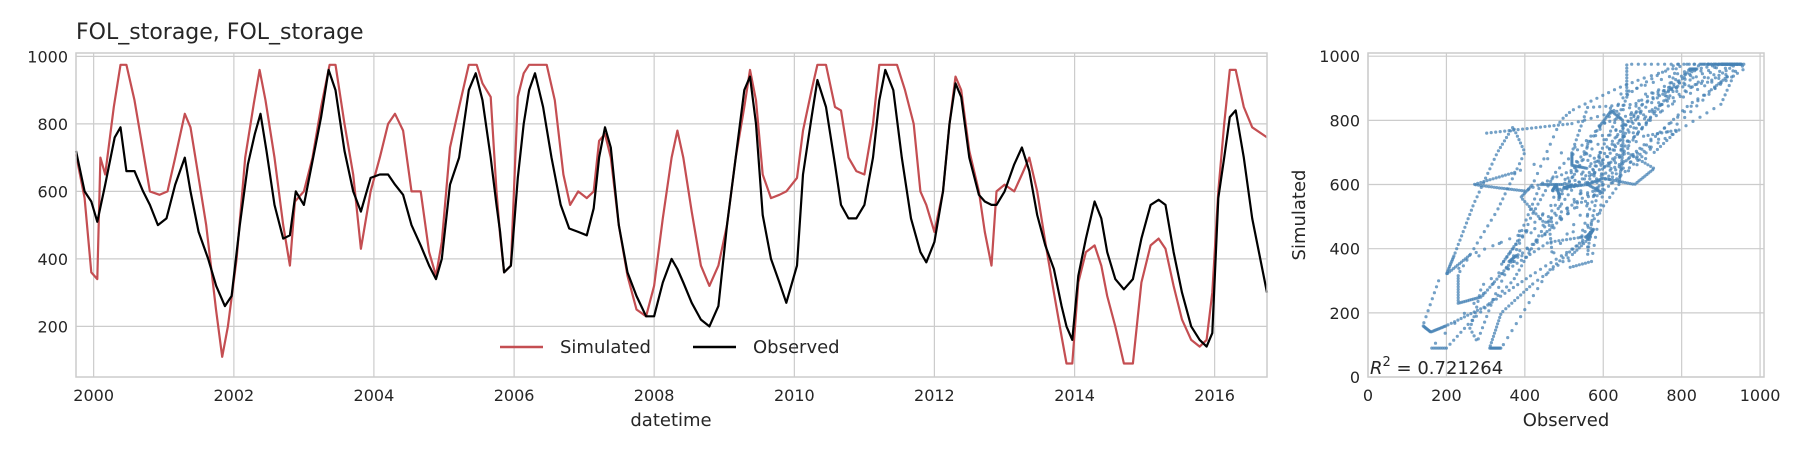 This screenshot has width=1800, height=450. I want to click on y-tick-label: 1000, so click(47, 56).